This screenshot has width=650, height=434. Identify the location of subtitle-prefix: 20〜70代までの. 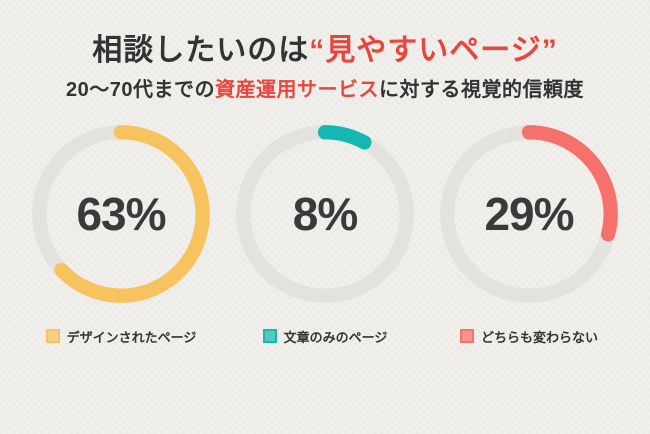
(140, 89).